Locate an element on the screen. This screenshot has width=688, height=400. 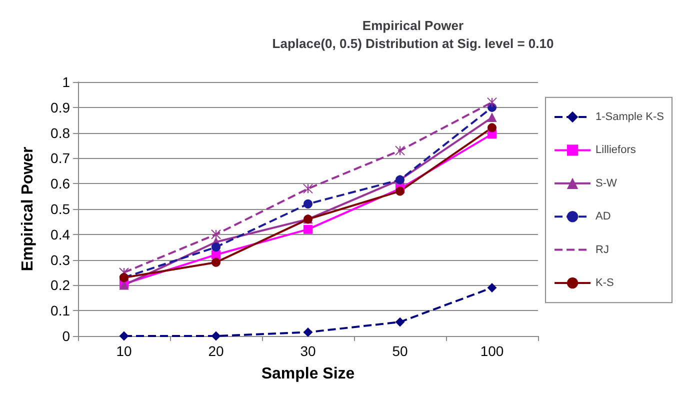
y-tick-label: 0.1 is located at coordinates (60, 310).